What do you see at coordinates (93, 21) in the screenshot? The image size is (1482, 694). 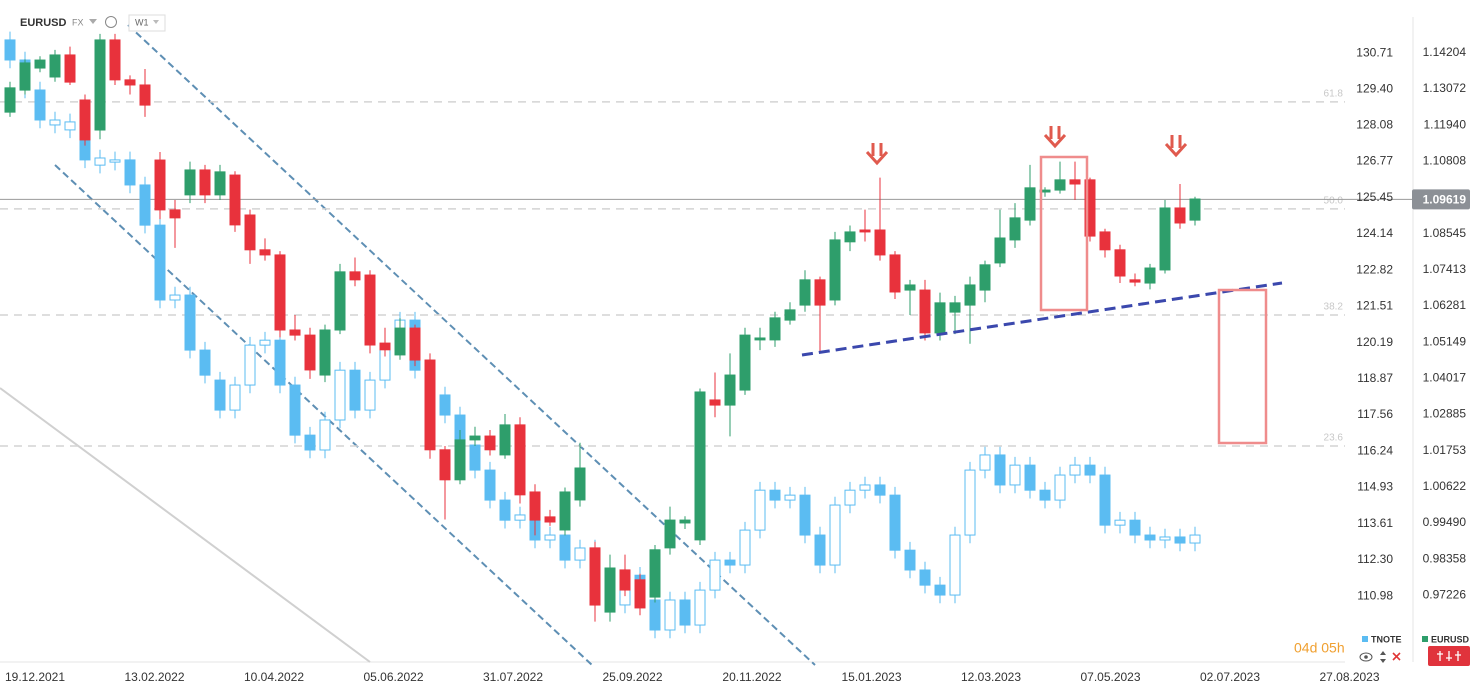 I see `dropdown-icon` at bounding box center [93, 21].